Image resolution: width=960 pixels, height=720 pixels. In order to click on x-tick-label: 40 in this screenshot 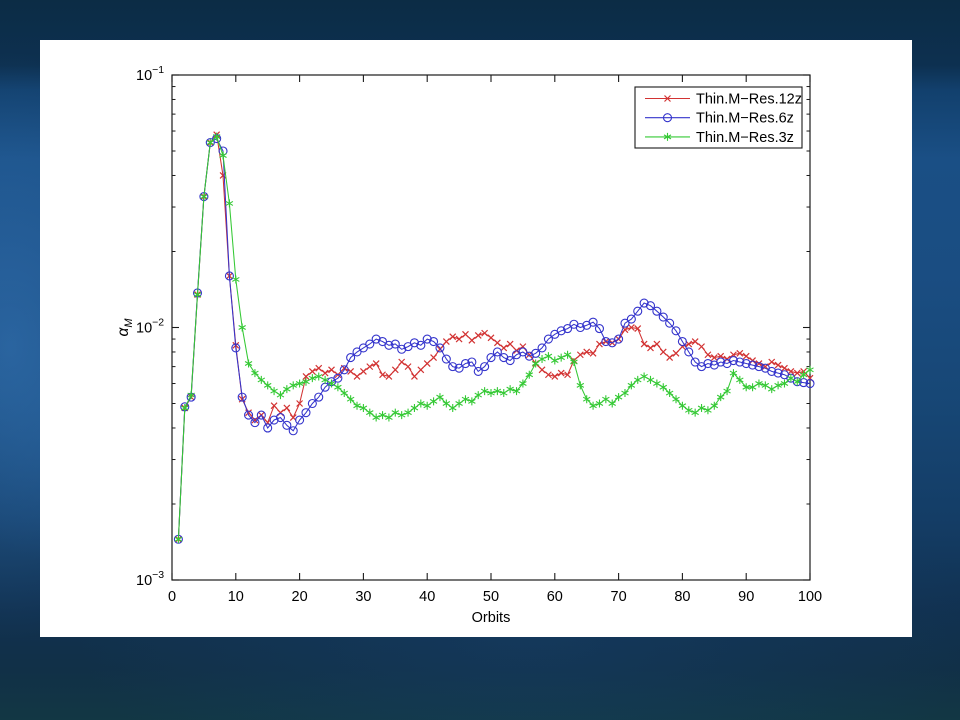, I will do `click(427, 597)`.